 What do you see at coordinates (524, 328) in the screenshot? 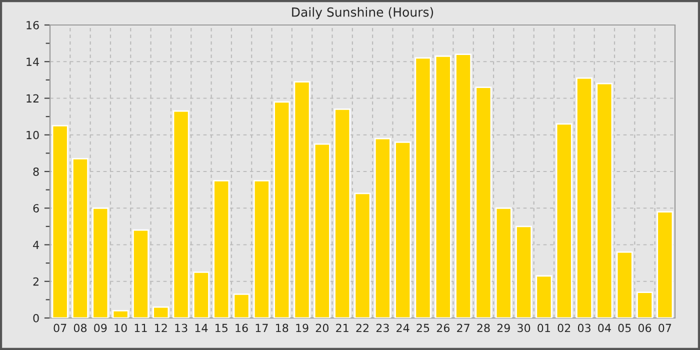
I see `x-tick-label: 30` at bounding box center [524, 328].